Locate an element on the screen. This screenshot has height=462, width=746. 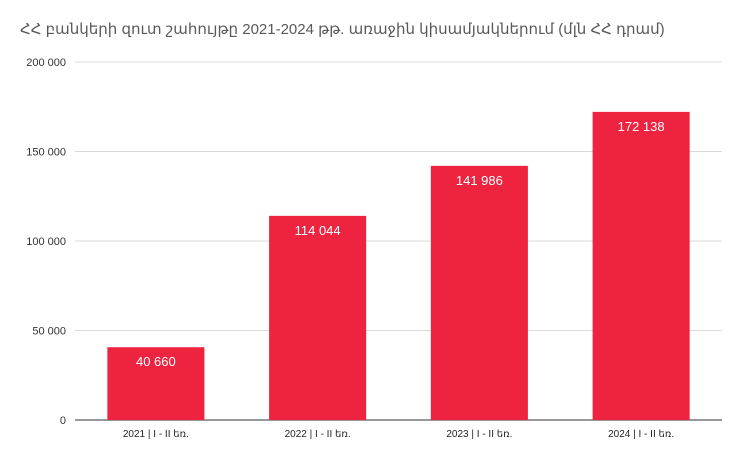
y-tick-label: 100 000 is located at coordinates (46, 242).